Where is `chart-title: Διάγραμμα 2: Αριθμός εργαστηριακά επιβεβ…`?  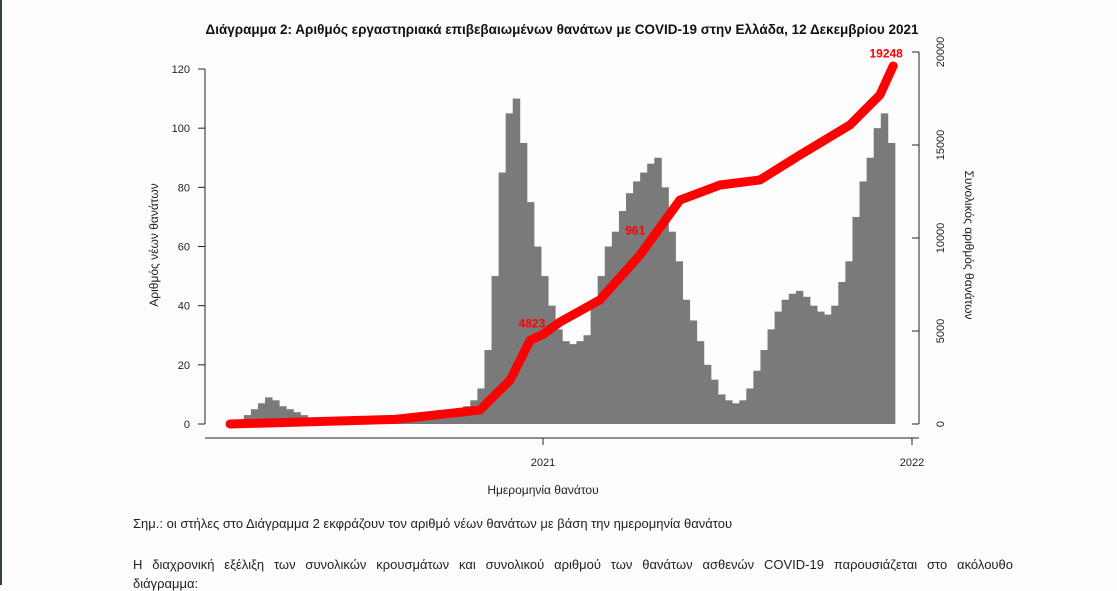 chart-title: Διάγραμμα 2: Αριθμός εργαστηριακά επιβεβ… is located at coordinates (562, 29).